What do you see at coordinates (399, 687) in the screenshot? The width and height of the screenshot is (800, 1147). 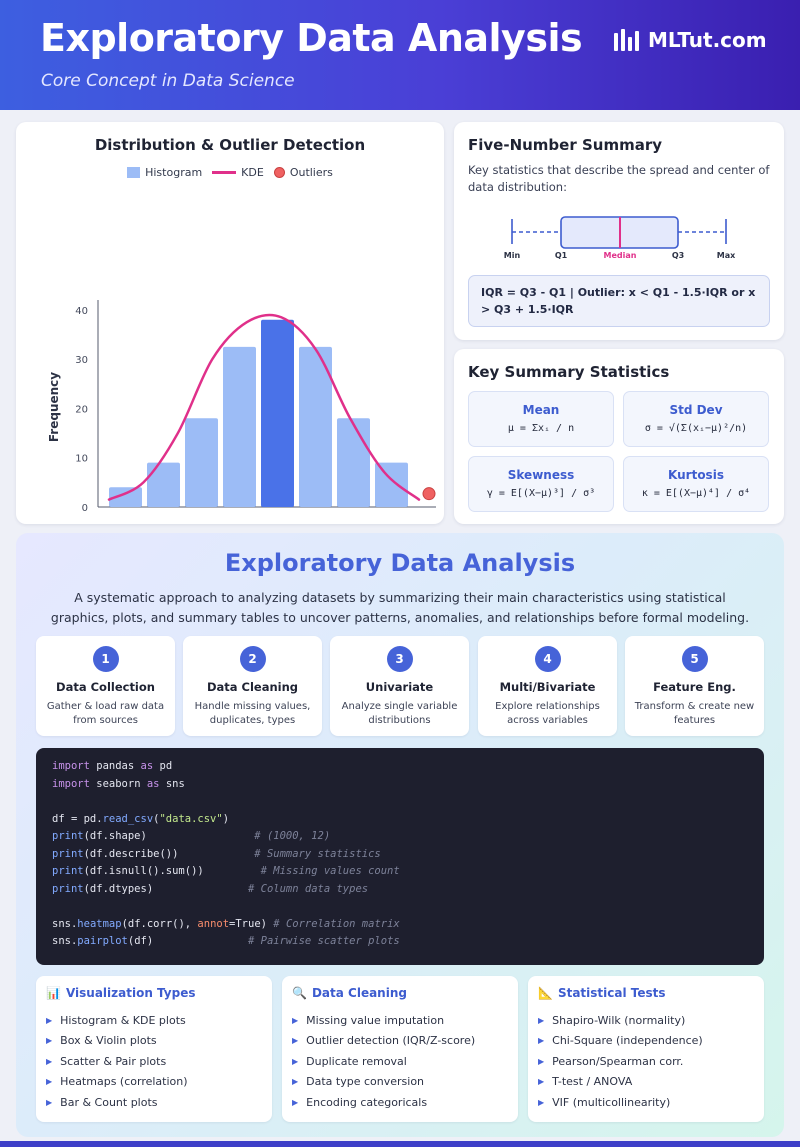 I see `step-name: Univariate` at bounding box center [399, 687].